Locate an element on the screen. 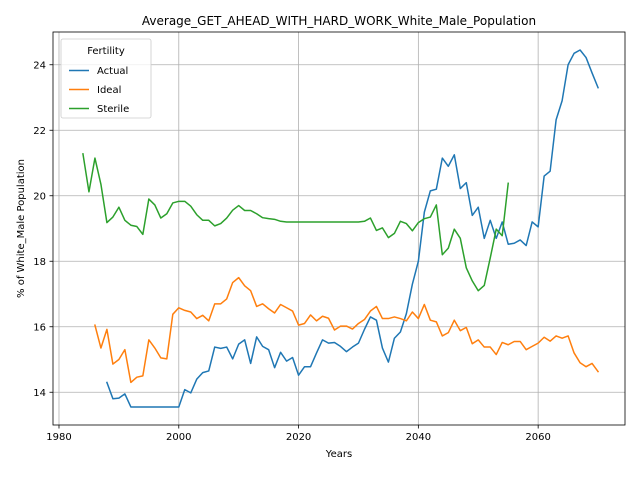  y-axis-label: % of White_Male Population is located at coordinates (21, 228).